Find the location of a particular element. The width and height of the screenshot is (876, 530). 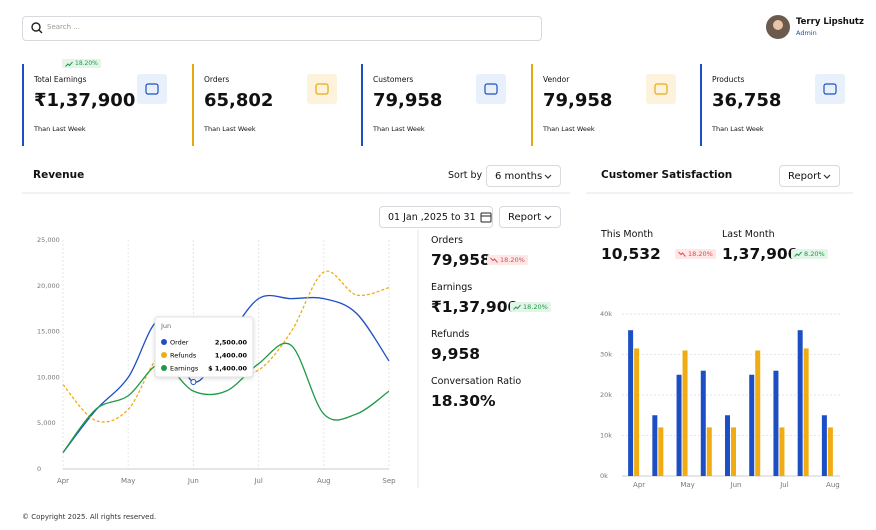

stat-label: Earnings is located at coordinates (452, 287).